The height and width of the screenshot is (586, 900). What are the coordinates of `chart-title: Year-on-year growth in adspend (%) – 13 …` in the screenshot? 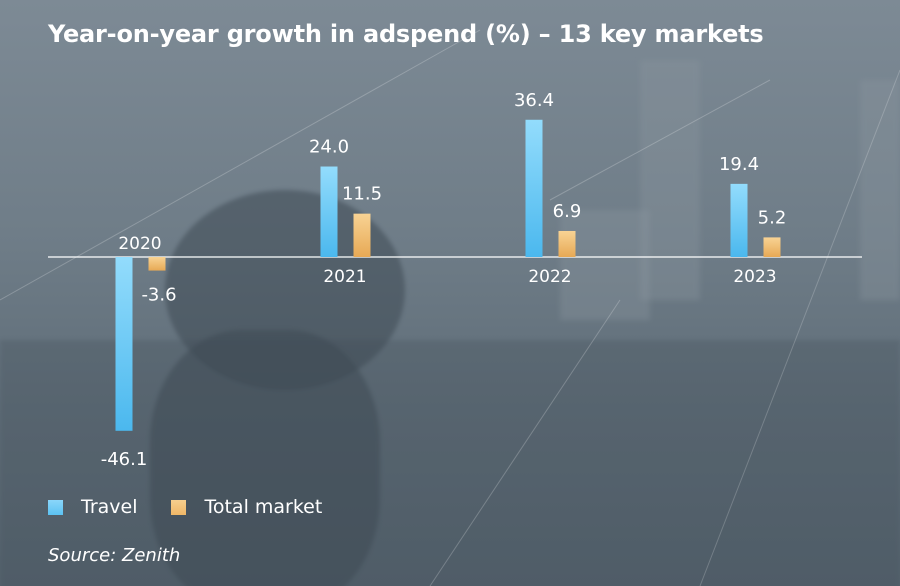 It's located at (406, 34).